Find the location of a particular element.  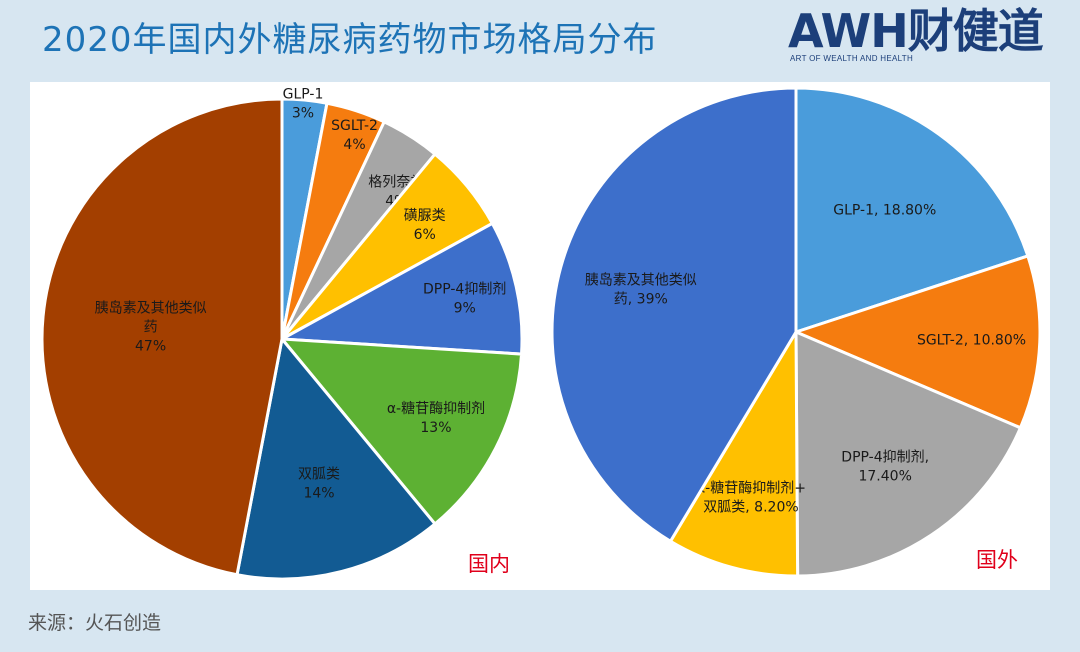

slice-label-6-line-1: 14% is located at coordinates (318, 494).